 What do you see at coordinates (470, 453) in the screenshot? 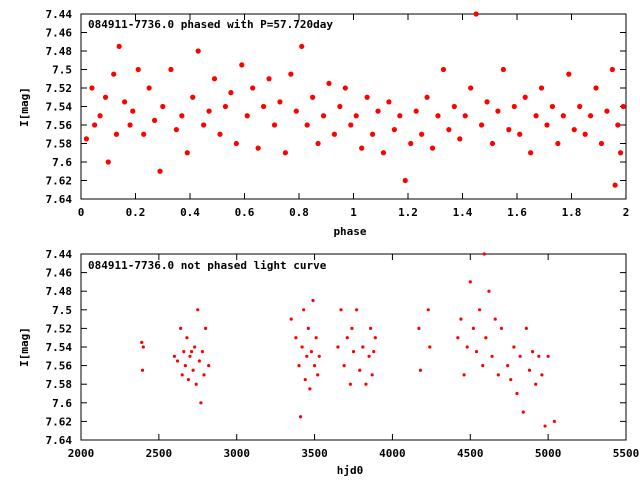
I see `unphased-xtick-label: 4500` at bounding box center [470, 453].